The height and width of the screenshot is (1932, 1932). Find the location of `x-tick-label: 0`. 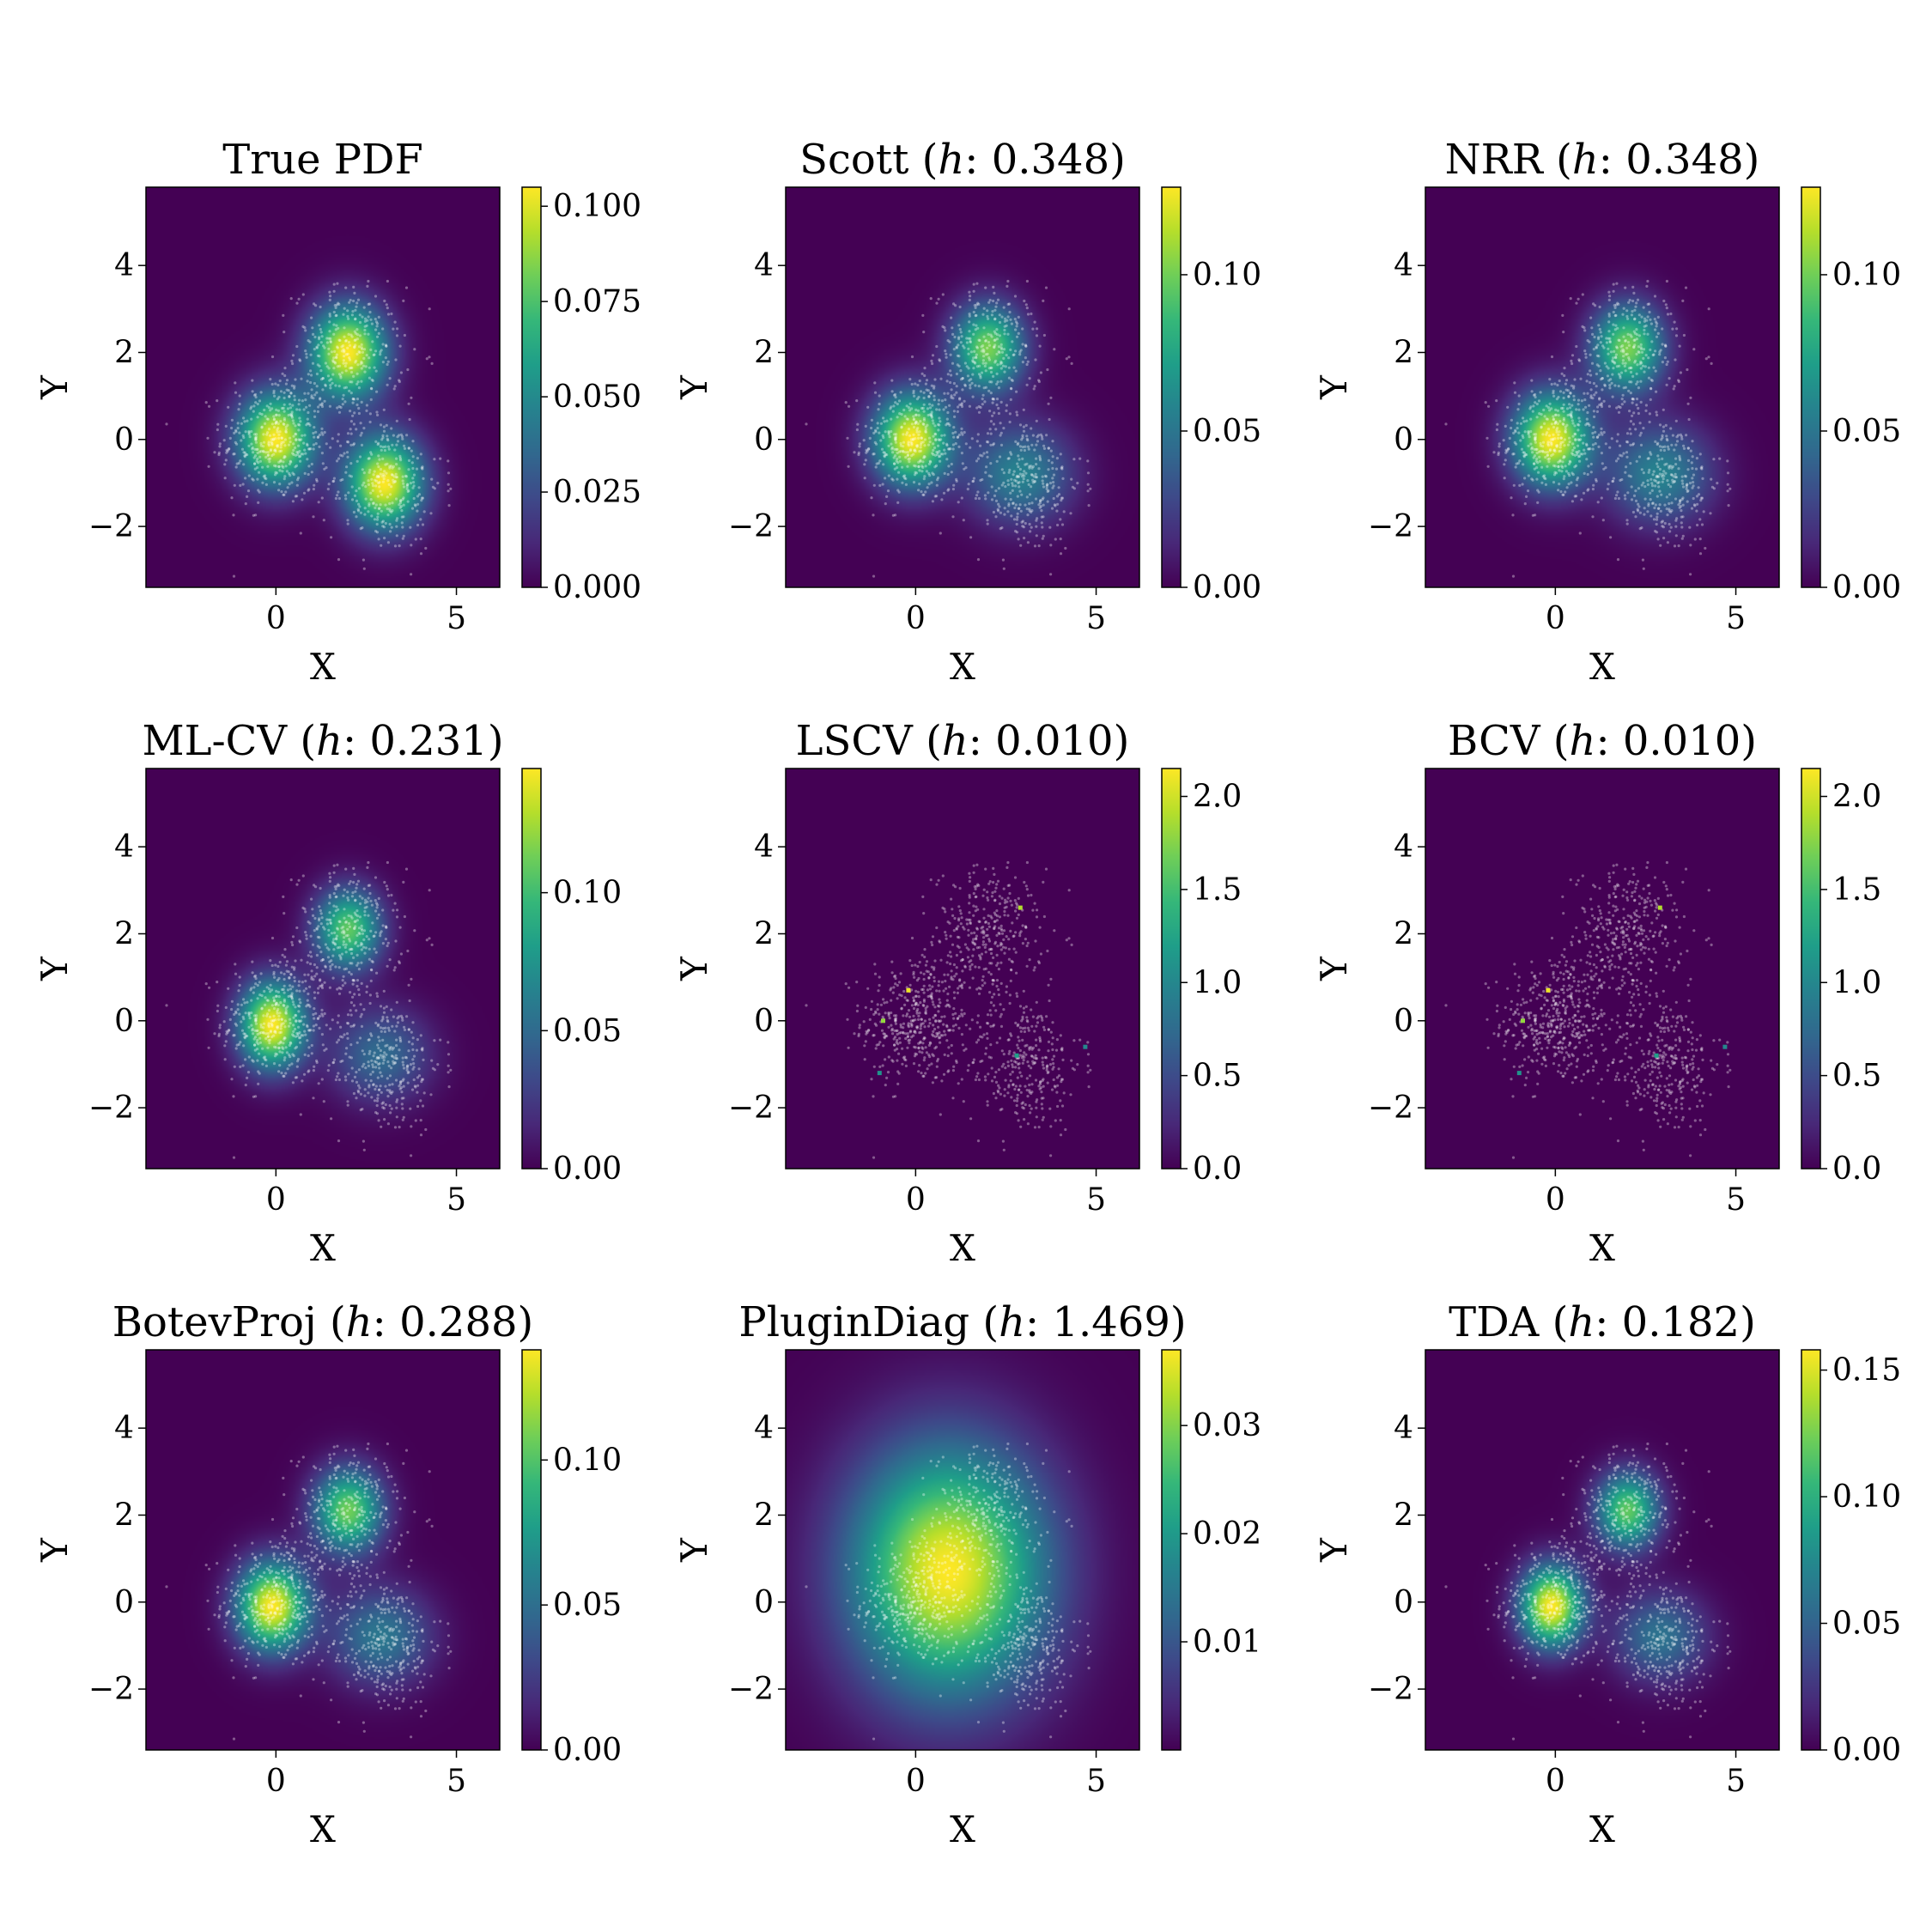

x-tick-label: 0 is located at coordinates (276, 618).